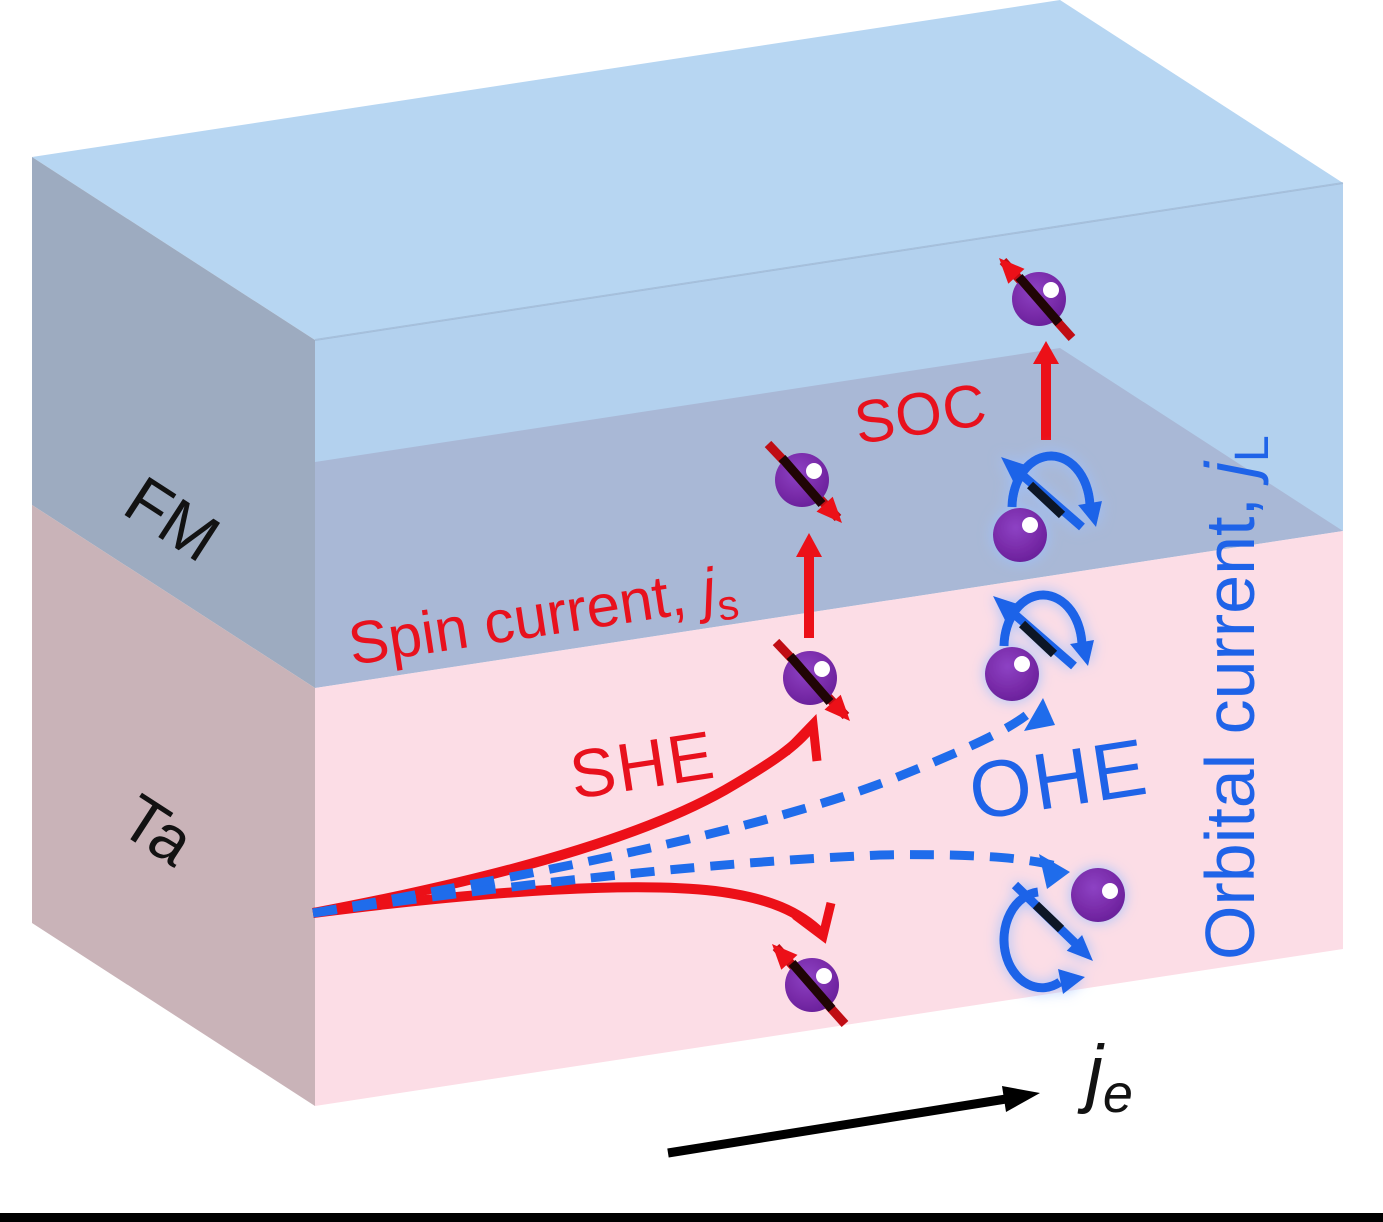  I want to click on ohe-trajectories, so click(691, 808).